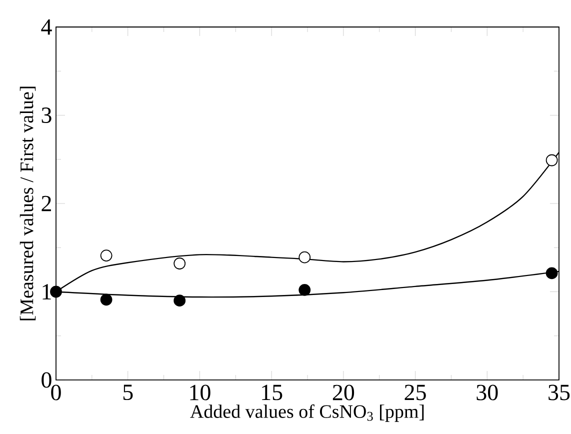 The image size is (571, 434). What do you see at coordinates (307, 413) in the screenshot?
I see `x-axis-title: Added values of CsNO$_{3}$ [ppm]` at bounding box center [307, 413].